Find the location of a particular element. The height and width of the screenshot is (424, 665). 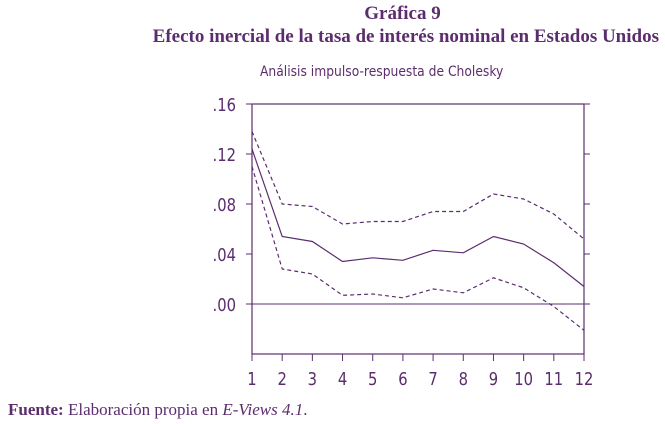

source-software: E-Views 4.1 is located at coordinates (263, 409).